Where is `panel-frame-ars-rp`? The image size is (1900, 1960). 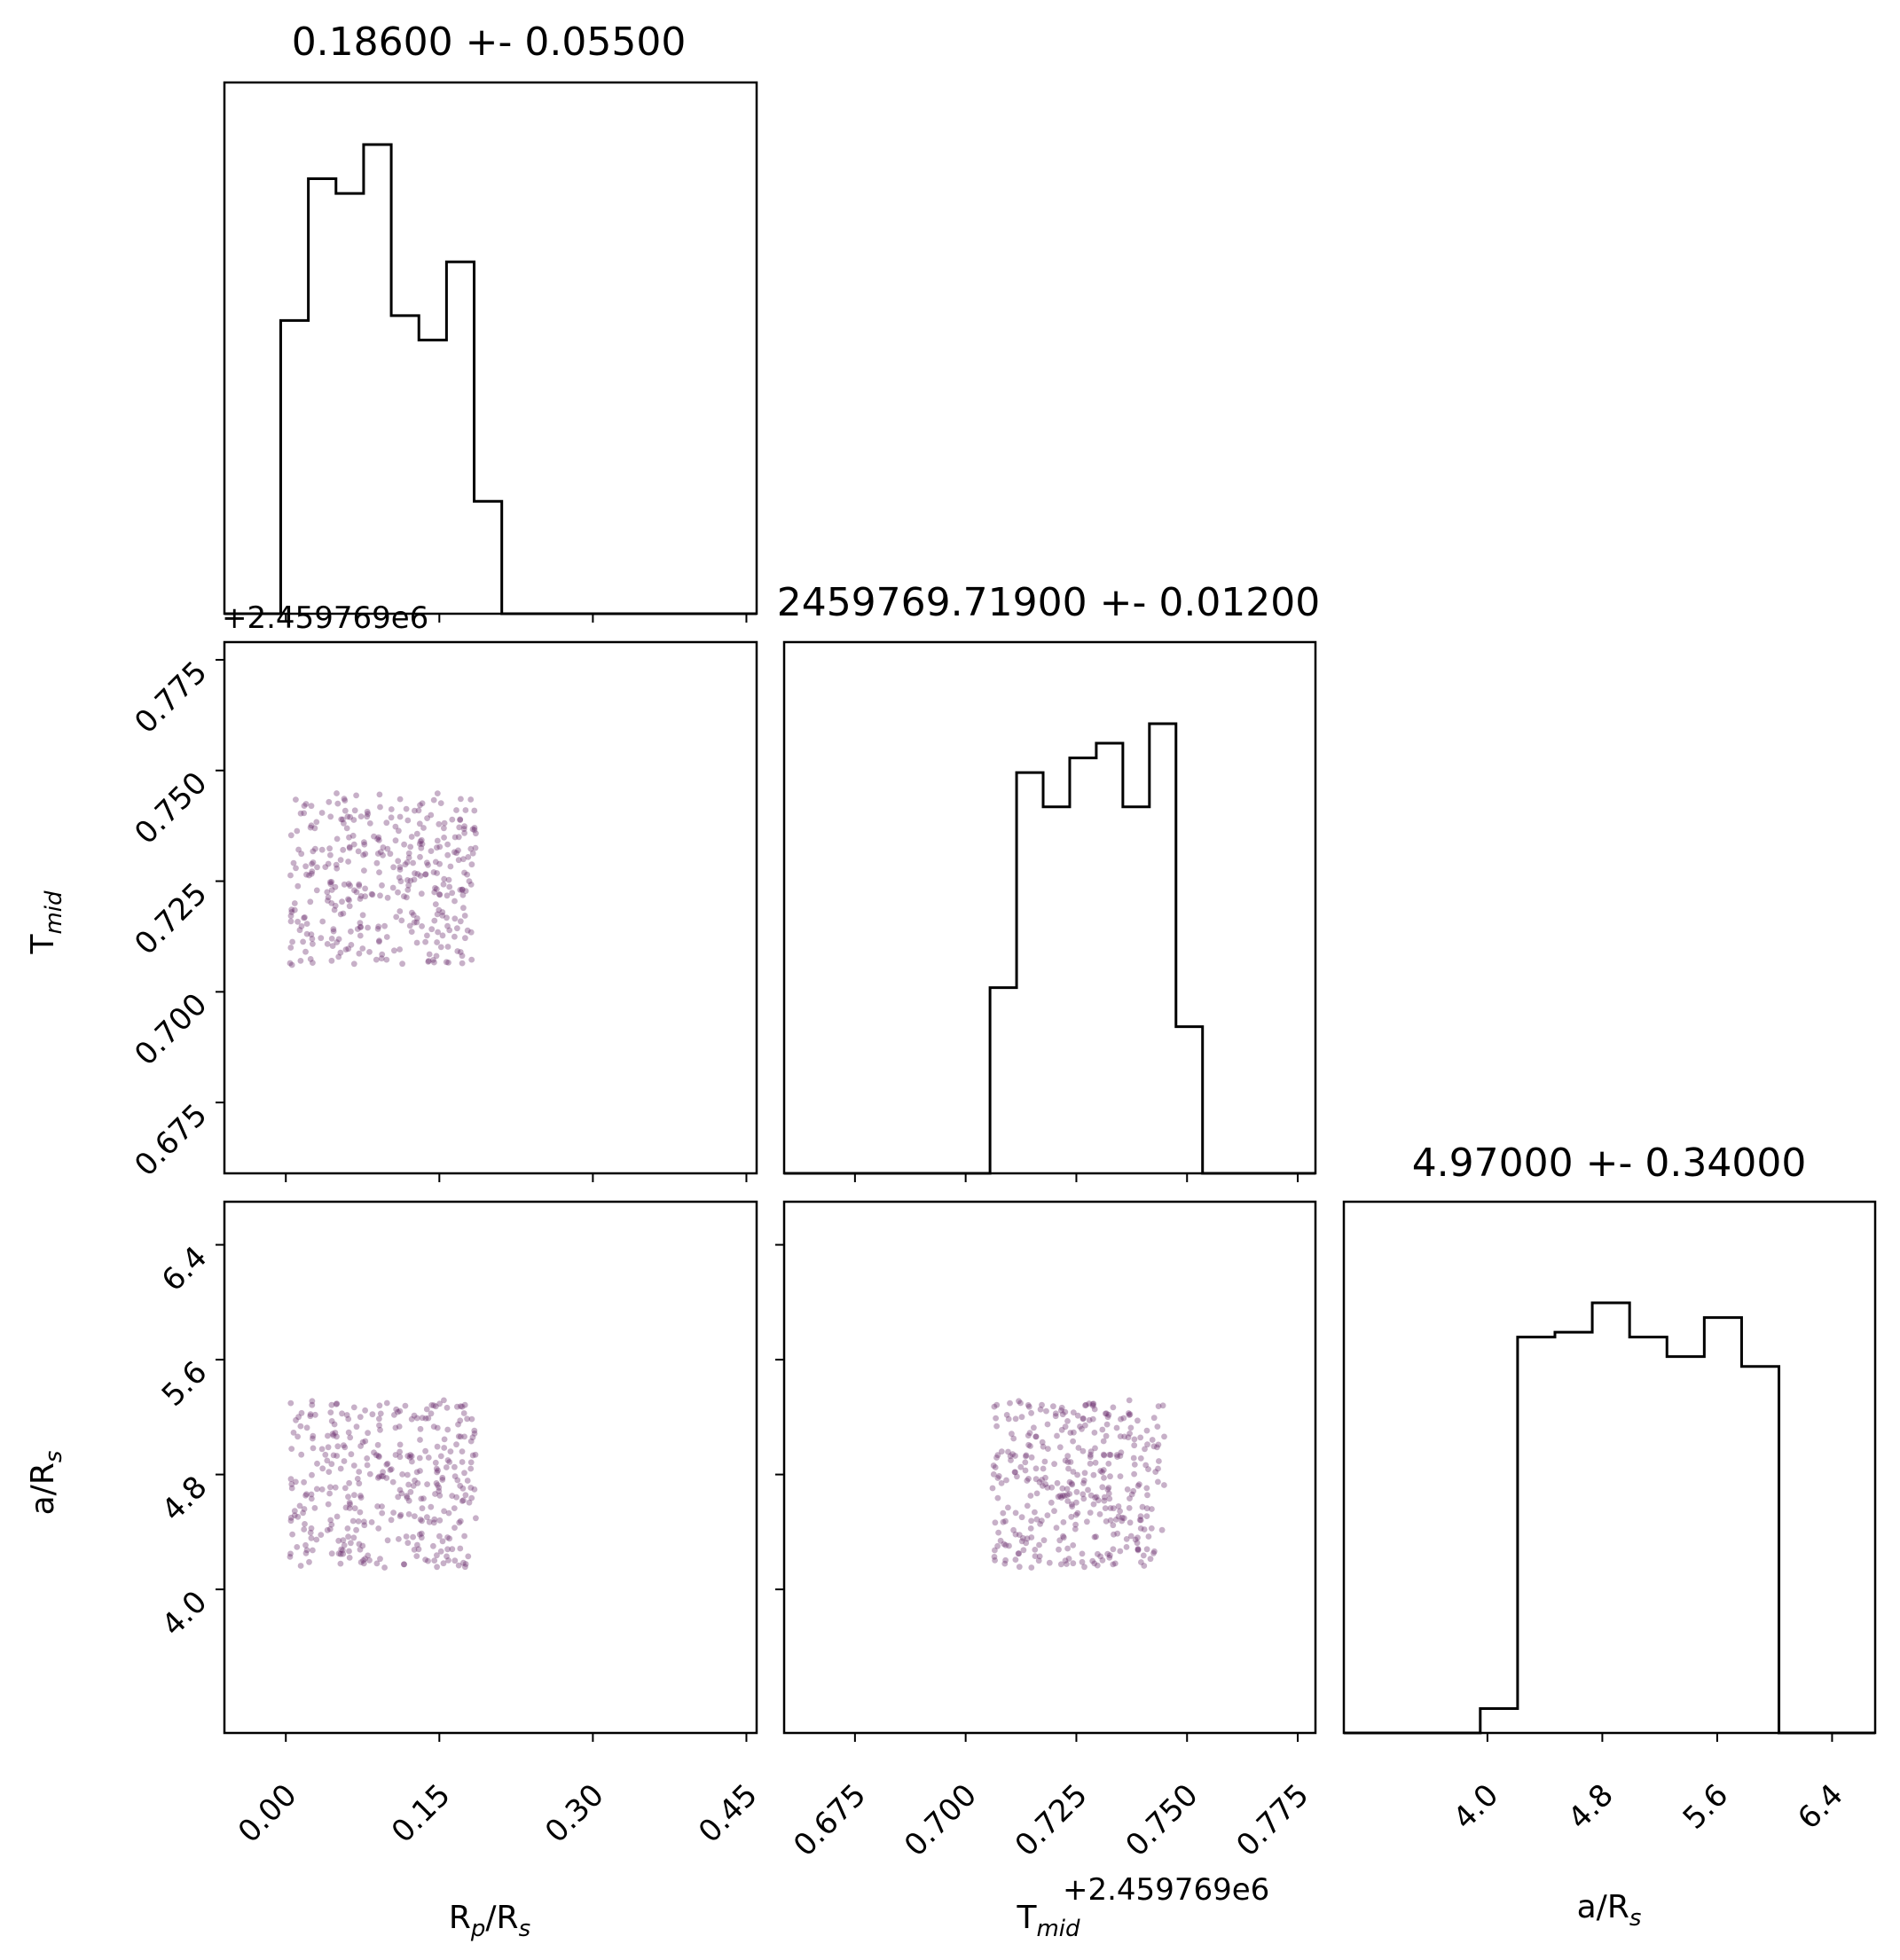 panel-frame-ars-rp is located at coordinates (490, 1467).